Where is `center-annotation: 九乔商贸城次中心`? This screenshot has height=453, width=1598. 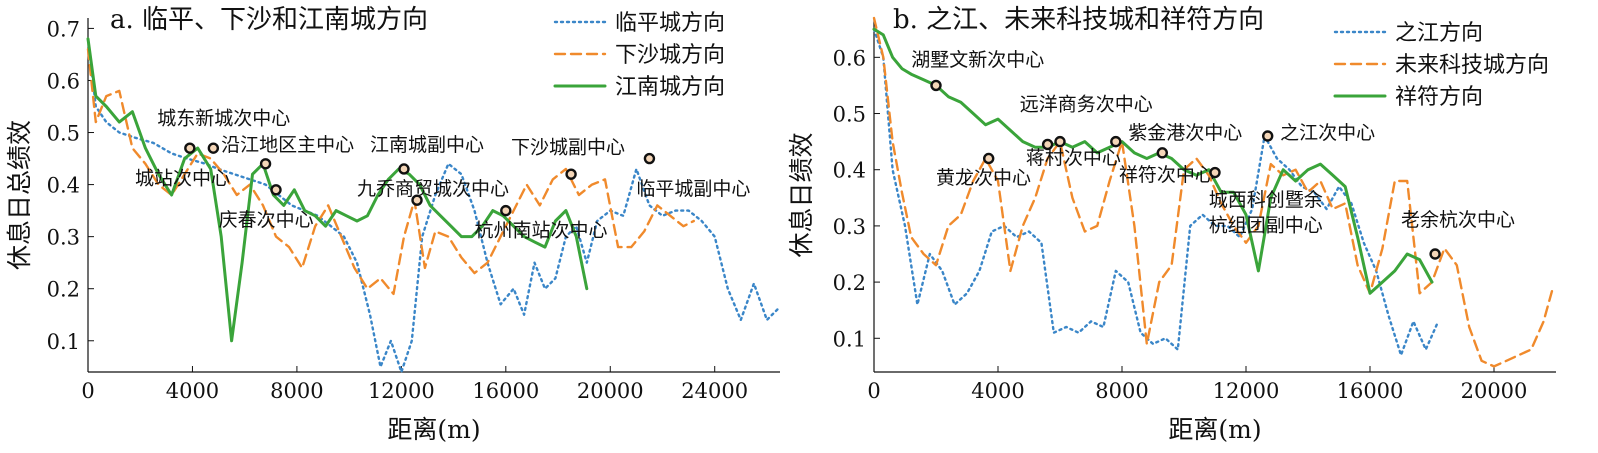
center-annotation: 九乔商贸城次中心 is located at coordinates (433, 189).